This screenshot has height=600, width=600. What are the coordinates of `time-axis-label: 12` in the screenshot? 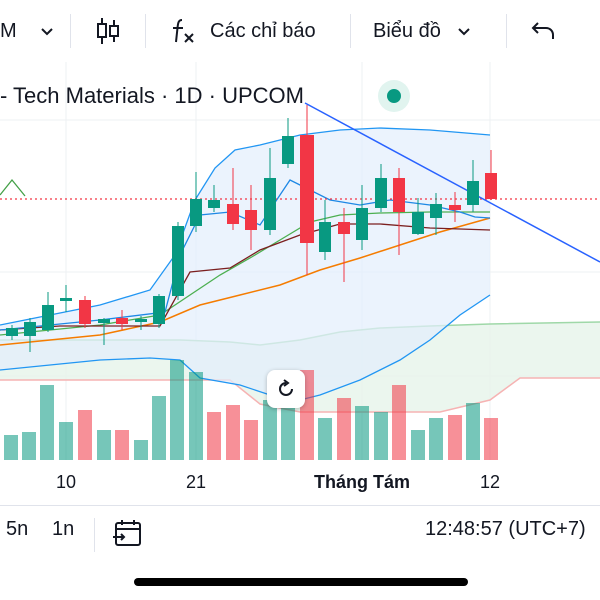 It's located at (490, 482).